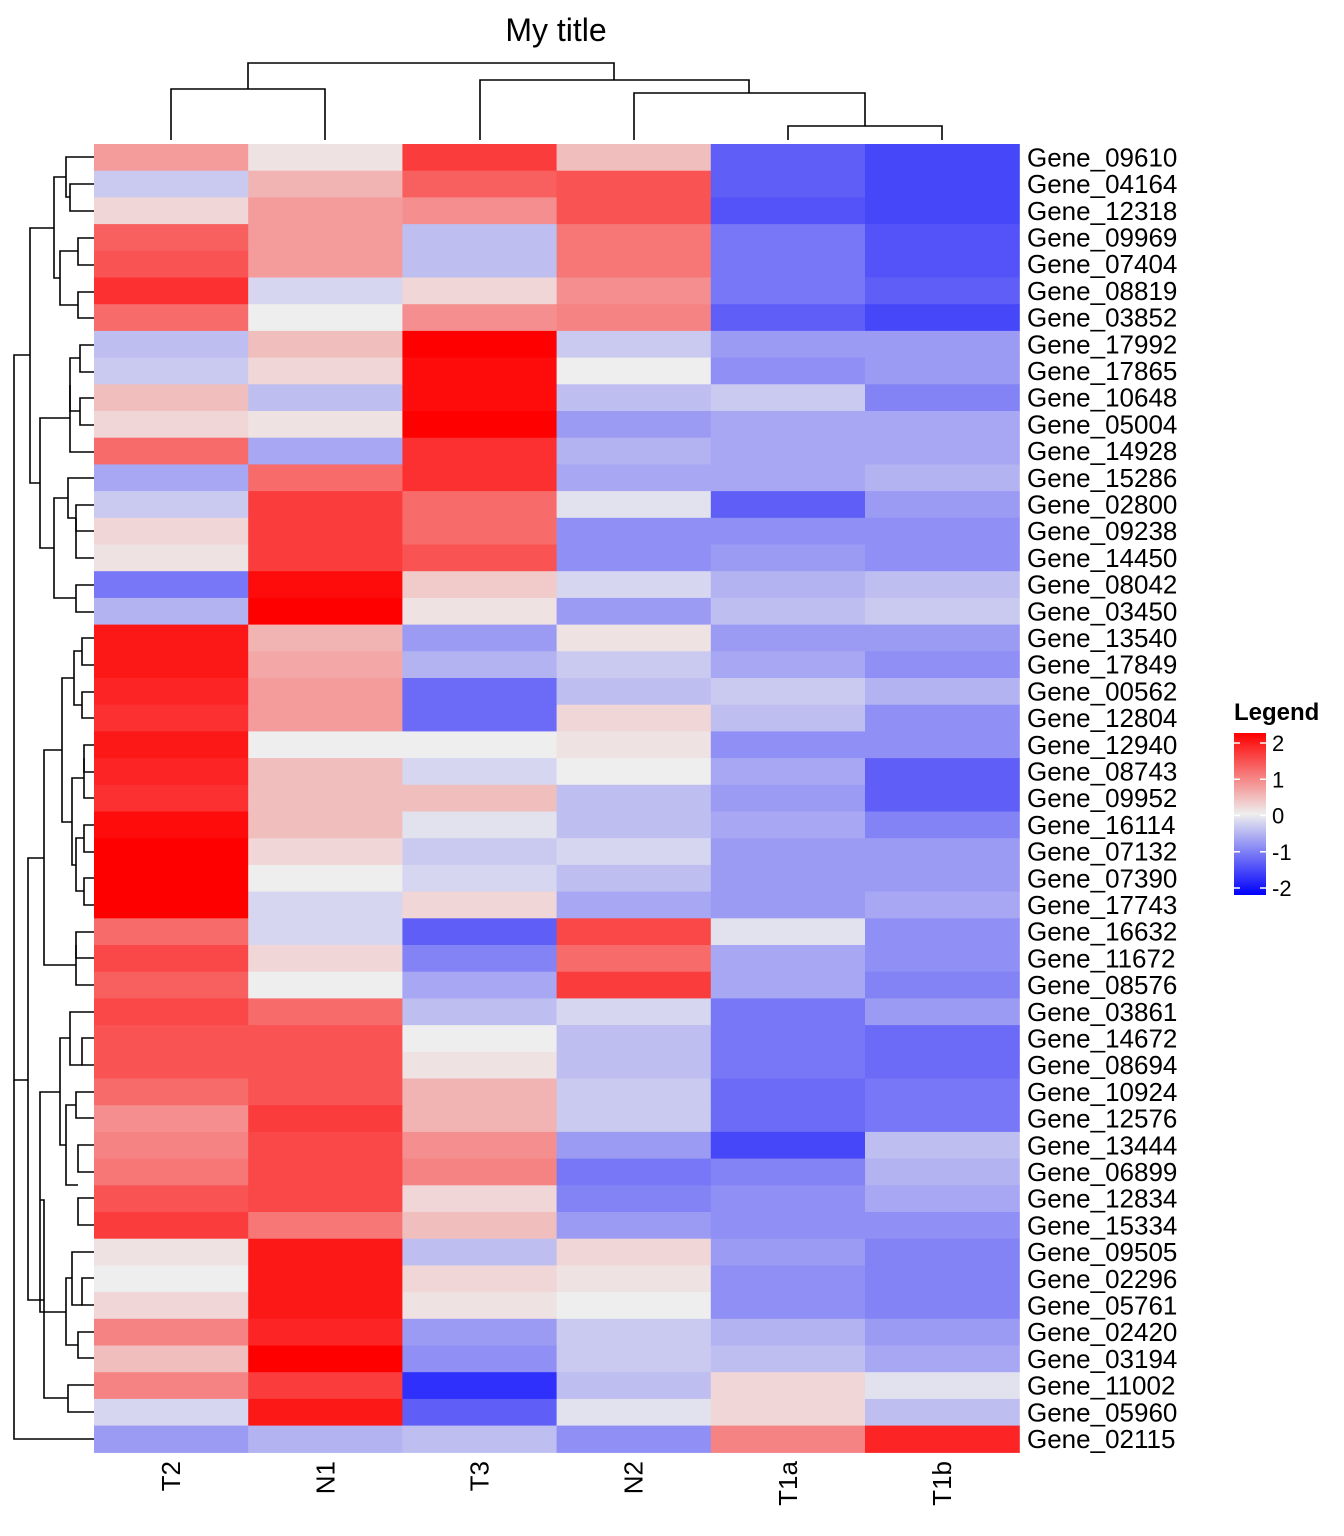  What do you see at coordinates (1102, 424) in the screenshot?
I see `row-label: Gene_05004` at bounding box center [1102, 424].